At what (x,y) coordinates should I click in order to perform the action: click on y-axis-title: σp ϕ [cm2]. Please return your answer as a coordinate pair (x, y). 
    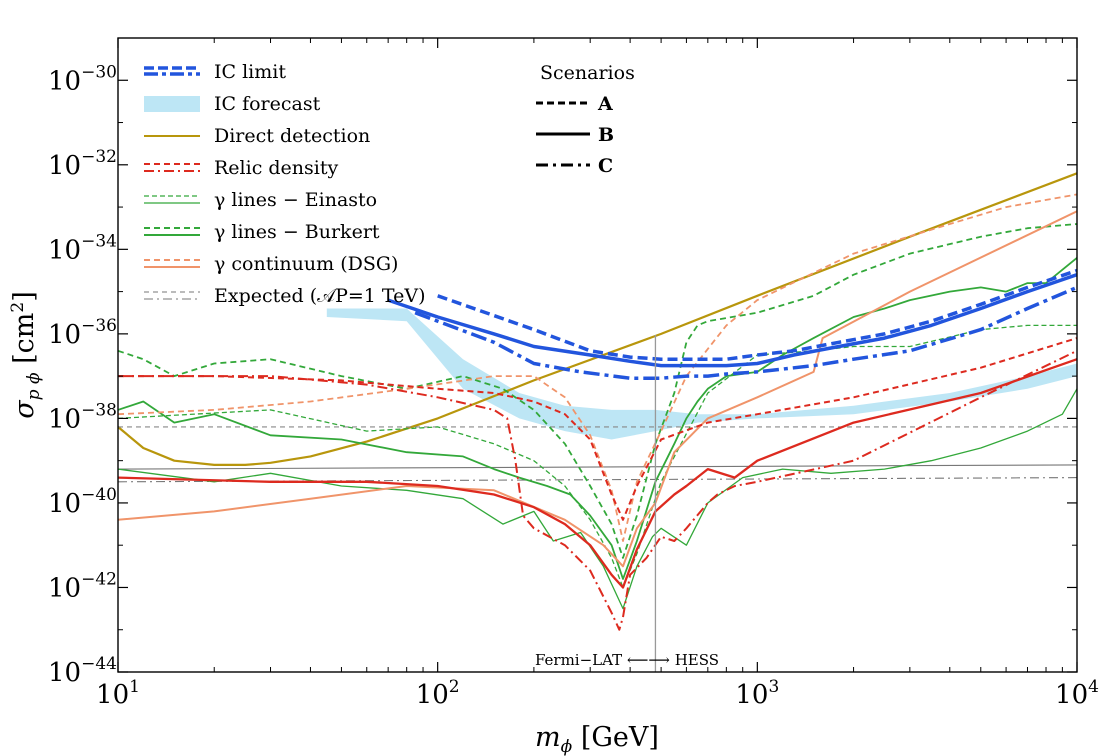
    Looking at the image, I should click on (26, 355).